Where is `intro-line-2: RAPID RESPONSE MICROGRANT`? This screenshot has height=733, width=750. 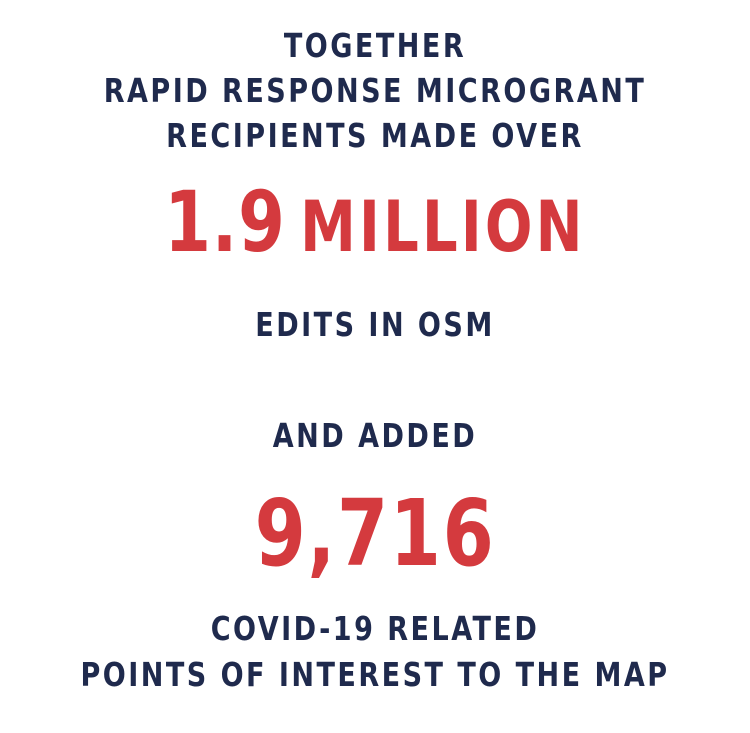 intro-line-2: RAPID RESPONSE MICROGRANT is located at coordinates (375, 90).